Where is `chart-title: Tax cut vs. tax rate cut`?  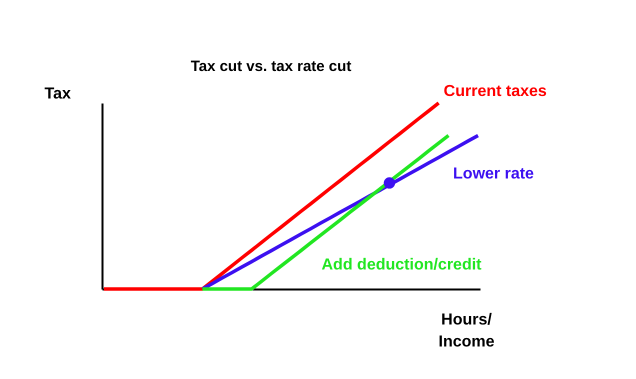 chart-title: Tax cut vs. tax rate cut is located at coordinates (271, 66).